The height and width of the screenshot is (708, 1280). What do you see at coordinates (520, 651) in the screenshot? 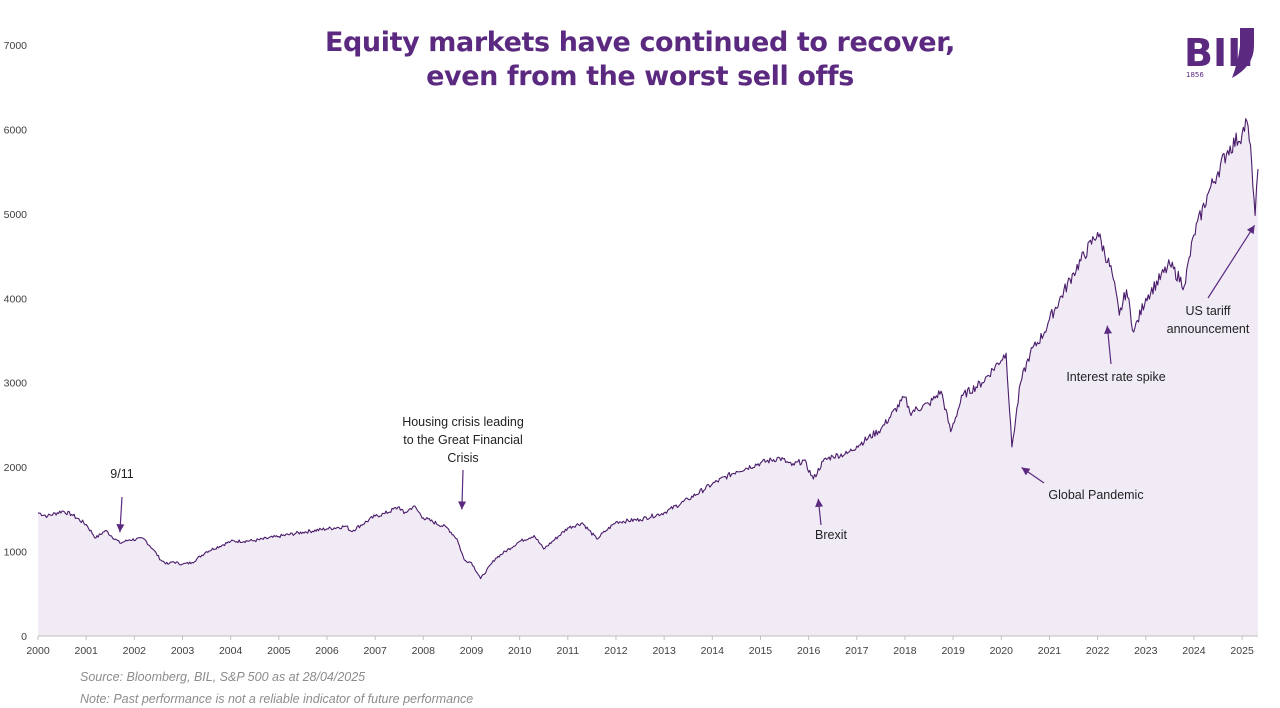
I see `x-tick-label: 2010` at bounding box center [520, 651].